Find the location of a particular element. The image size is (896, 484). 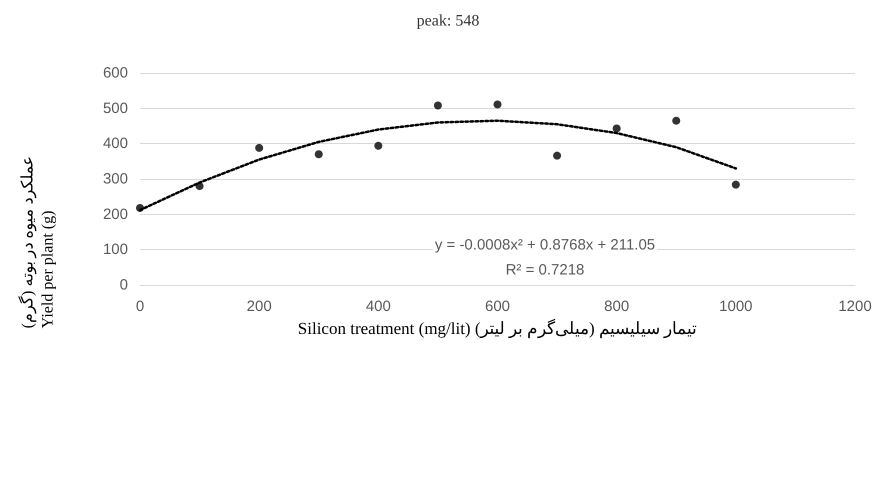

x-tick-label: 0 is located at coordinates (140, 306).